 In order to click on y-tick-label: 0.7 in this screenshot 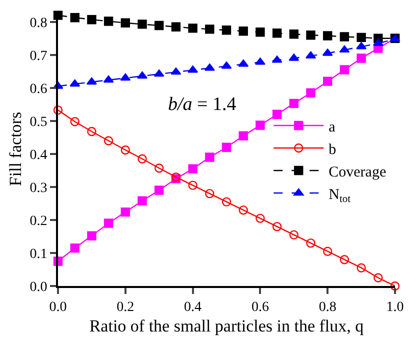, I will do `click(39, 56)`.